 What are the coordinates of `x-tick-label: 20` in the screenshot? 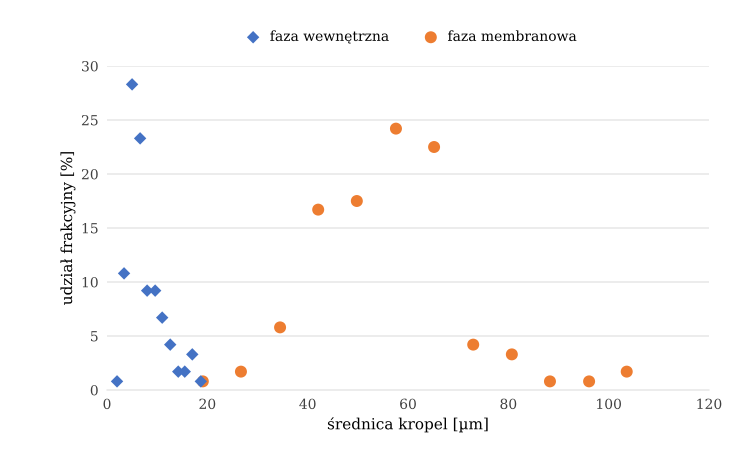 It's located at (207, 404).